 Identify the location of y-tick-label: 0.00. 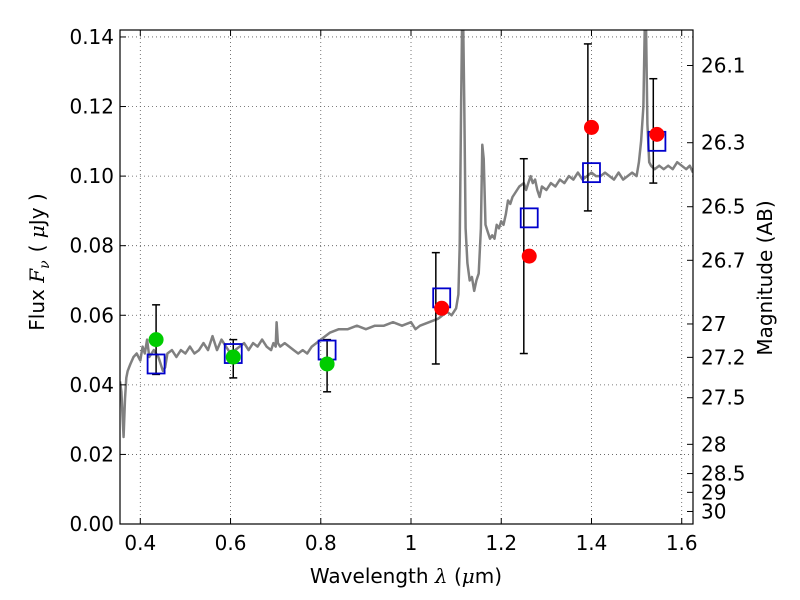
(91, 524).